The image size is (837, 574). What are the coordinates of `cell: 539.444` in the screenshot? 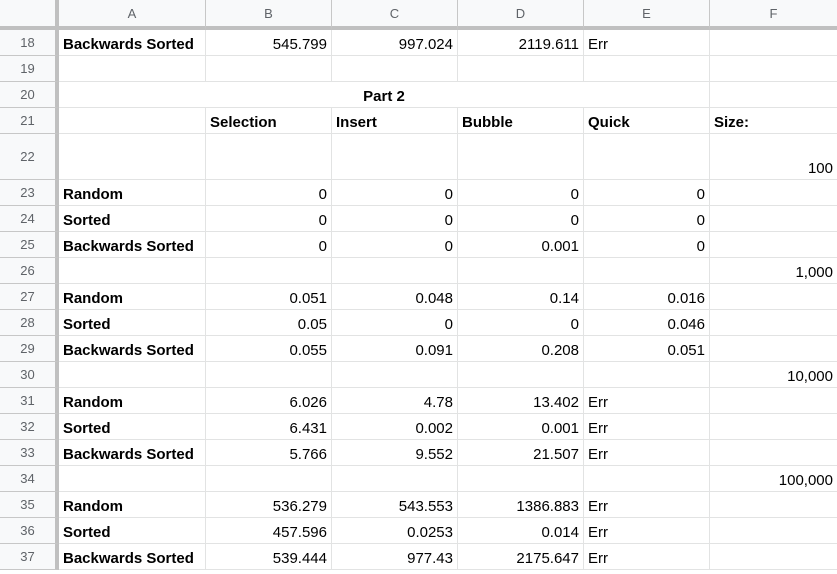 It's located at (269, 557).